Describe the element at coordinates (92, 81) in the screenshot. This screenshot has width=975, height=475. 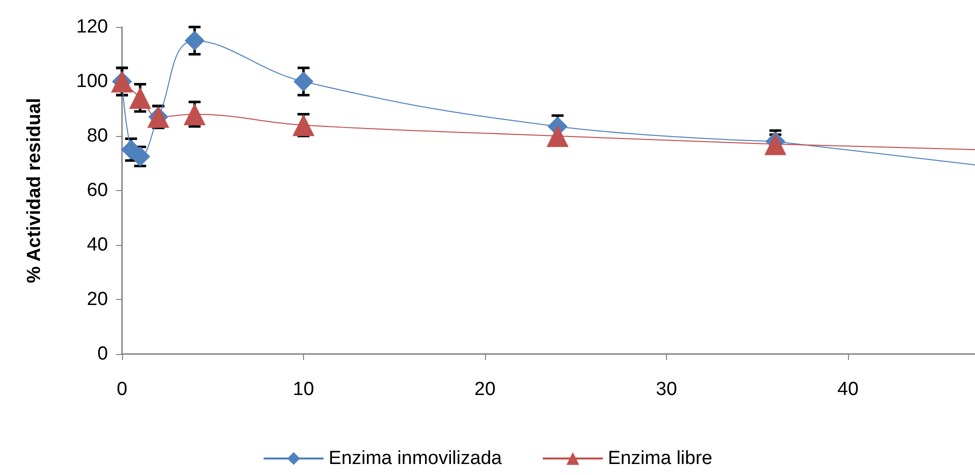
I see `y-tick-label: 100` at that location.